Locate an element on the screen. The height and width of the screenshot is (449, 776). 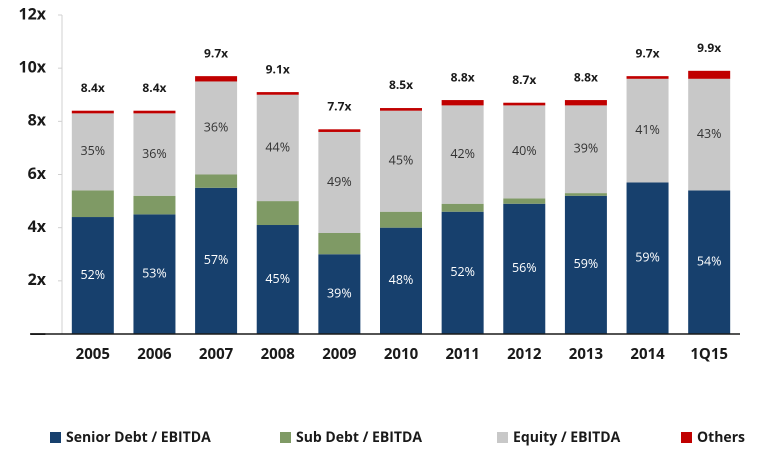
share-label: 49% is located at coordinates (339, 181).